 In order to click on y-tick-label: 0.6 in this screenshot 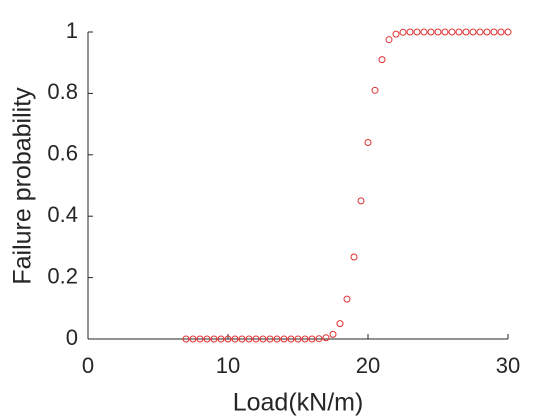, I will do `click(62, 153)`.